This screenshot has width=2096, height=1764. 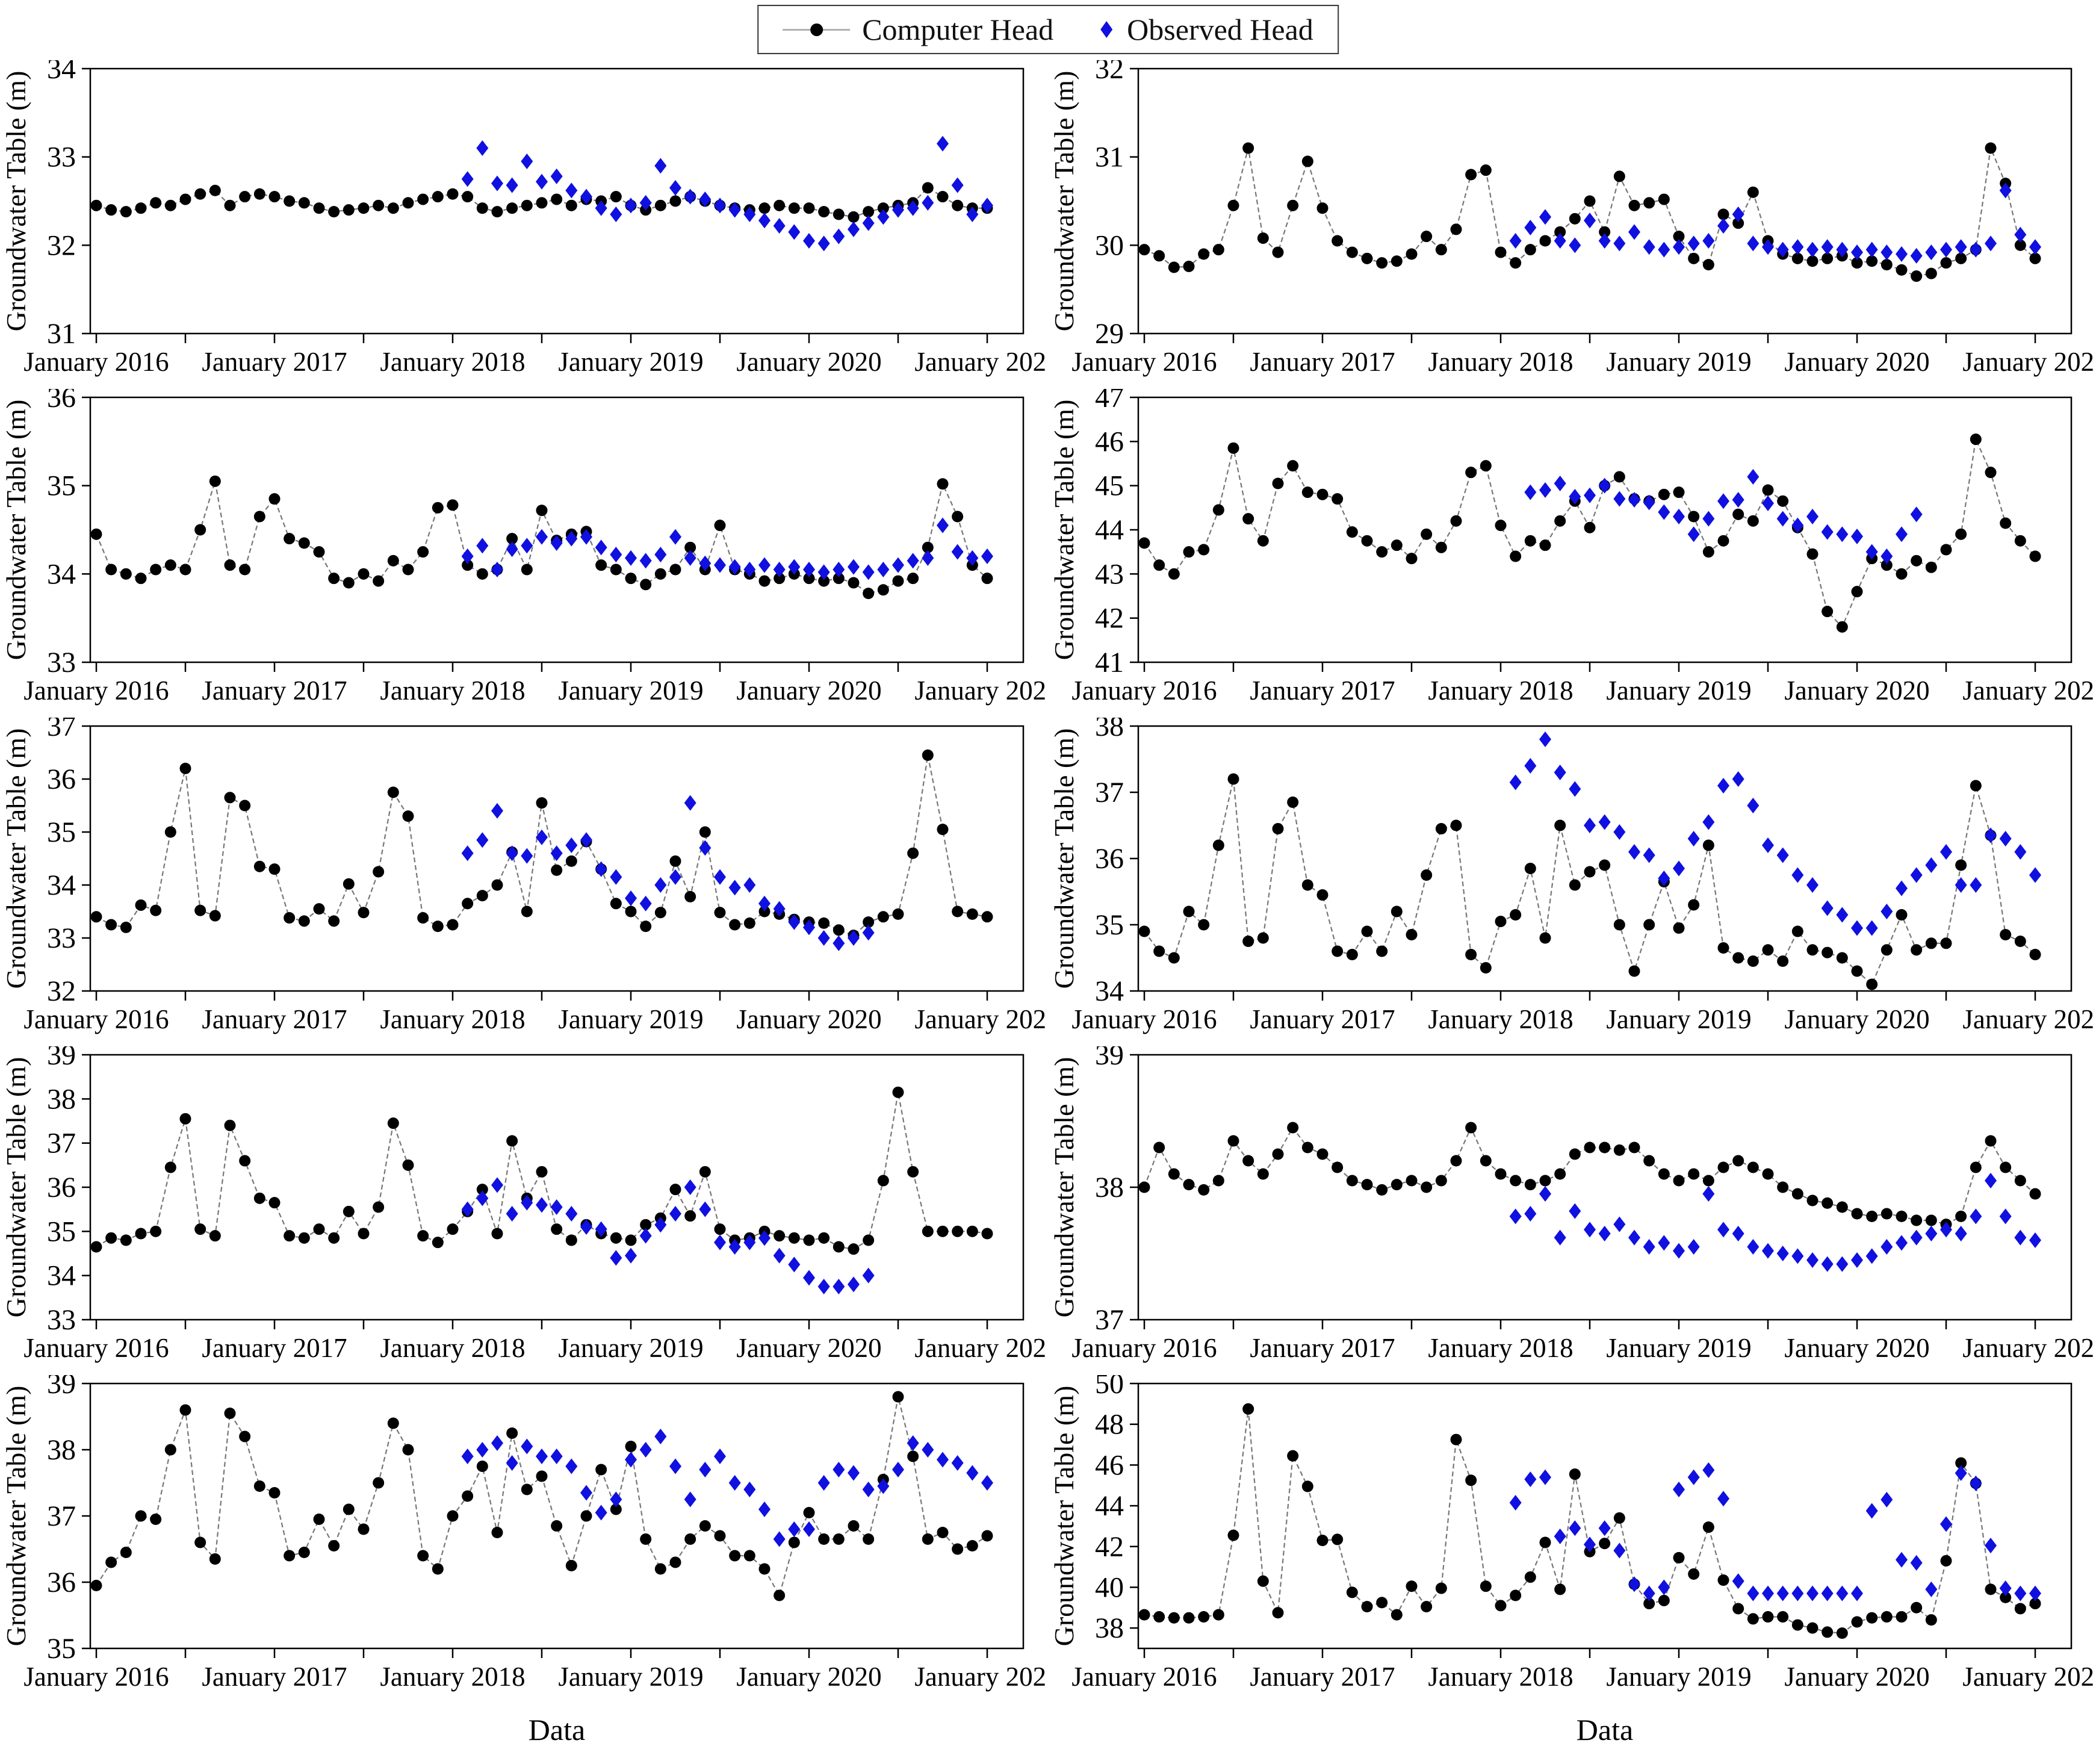 I want to click on y-tick-label: 34, so click(x=62, y=885).